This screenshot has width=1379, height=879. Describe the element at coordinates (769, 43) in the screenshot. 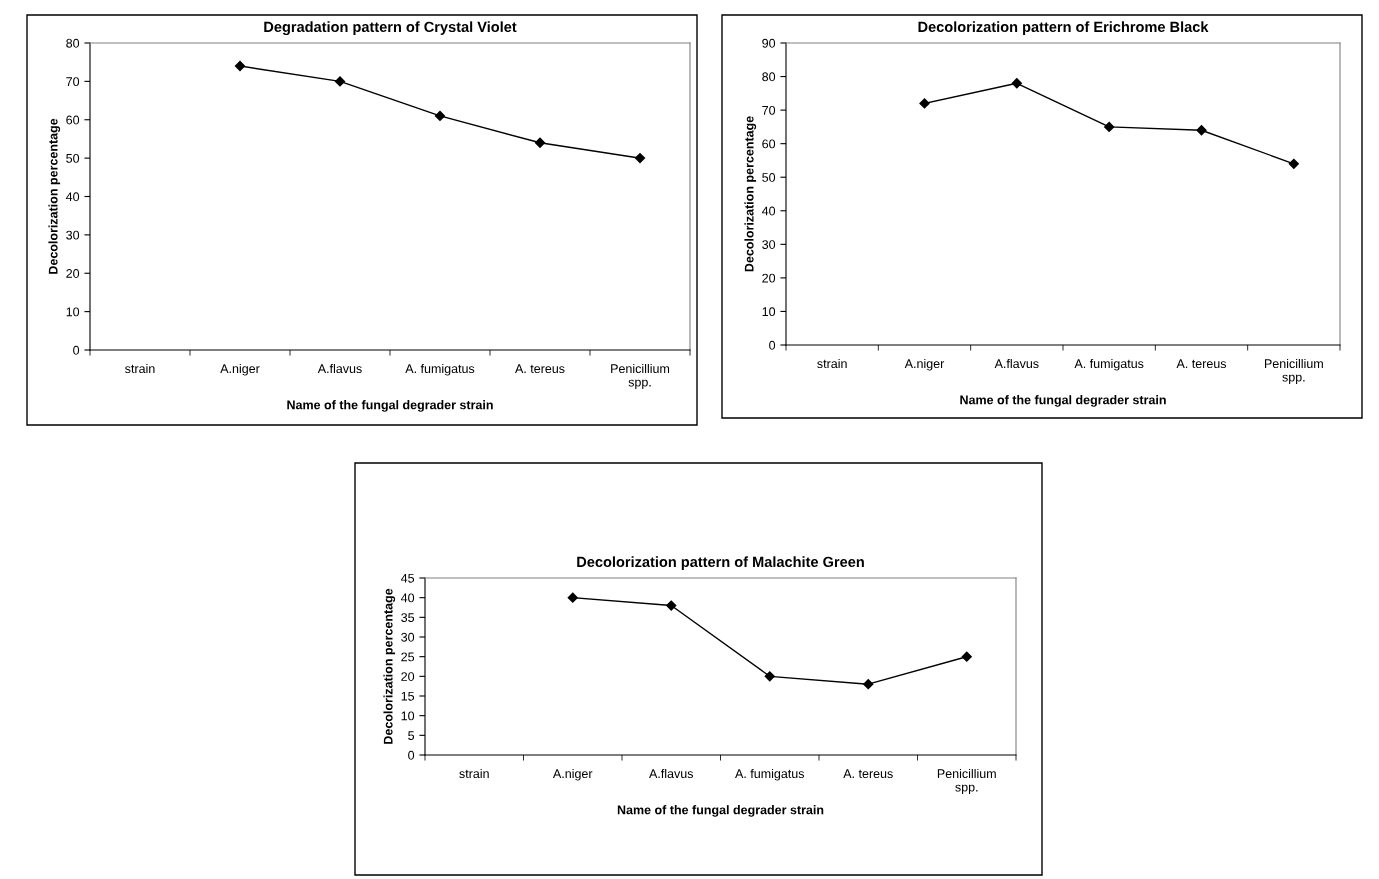

I see `y-tick-label: 90` at that location.